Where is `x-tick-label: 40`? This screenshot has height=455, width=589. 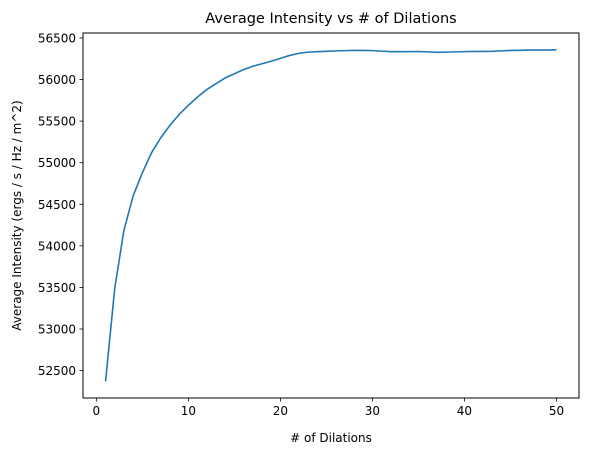 x-tick-label: 40 is located at coordinates (464, 411).